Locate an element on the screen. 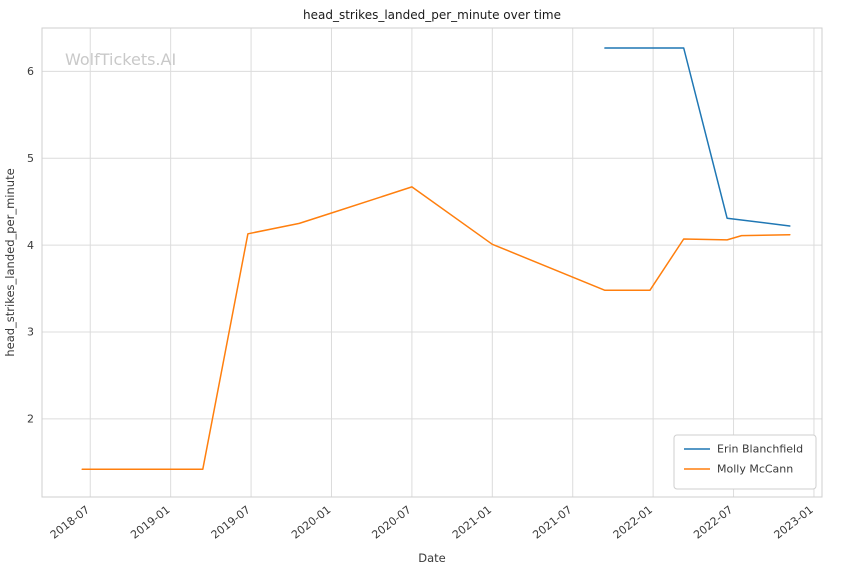 The height and width of the screenshot is (575, 842). y-tick-label: 3 is located at coordinates (30, 332).